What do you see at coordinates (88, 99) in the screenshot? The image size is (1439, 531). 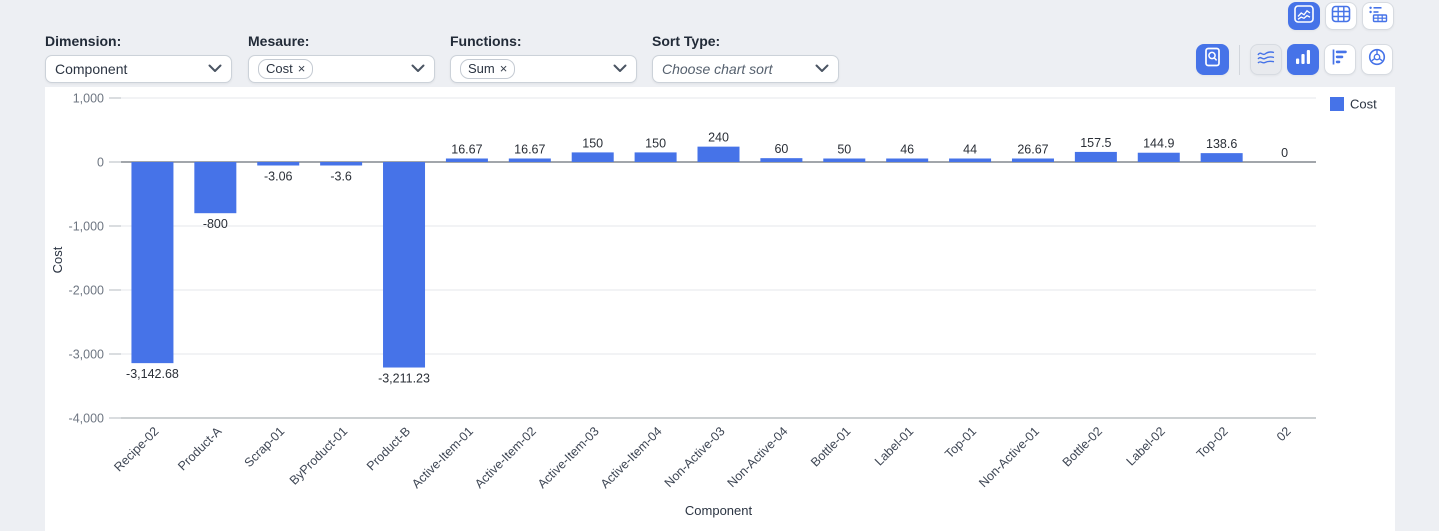 I see `y-tick-label: 1,000` at bounding box center [88, 99].